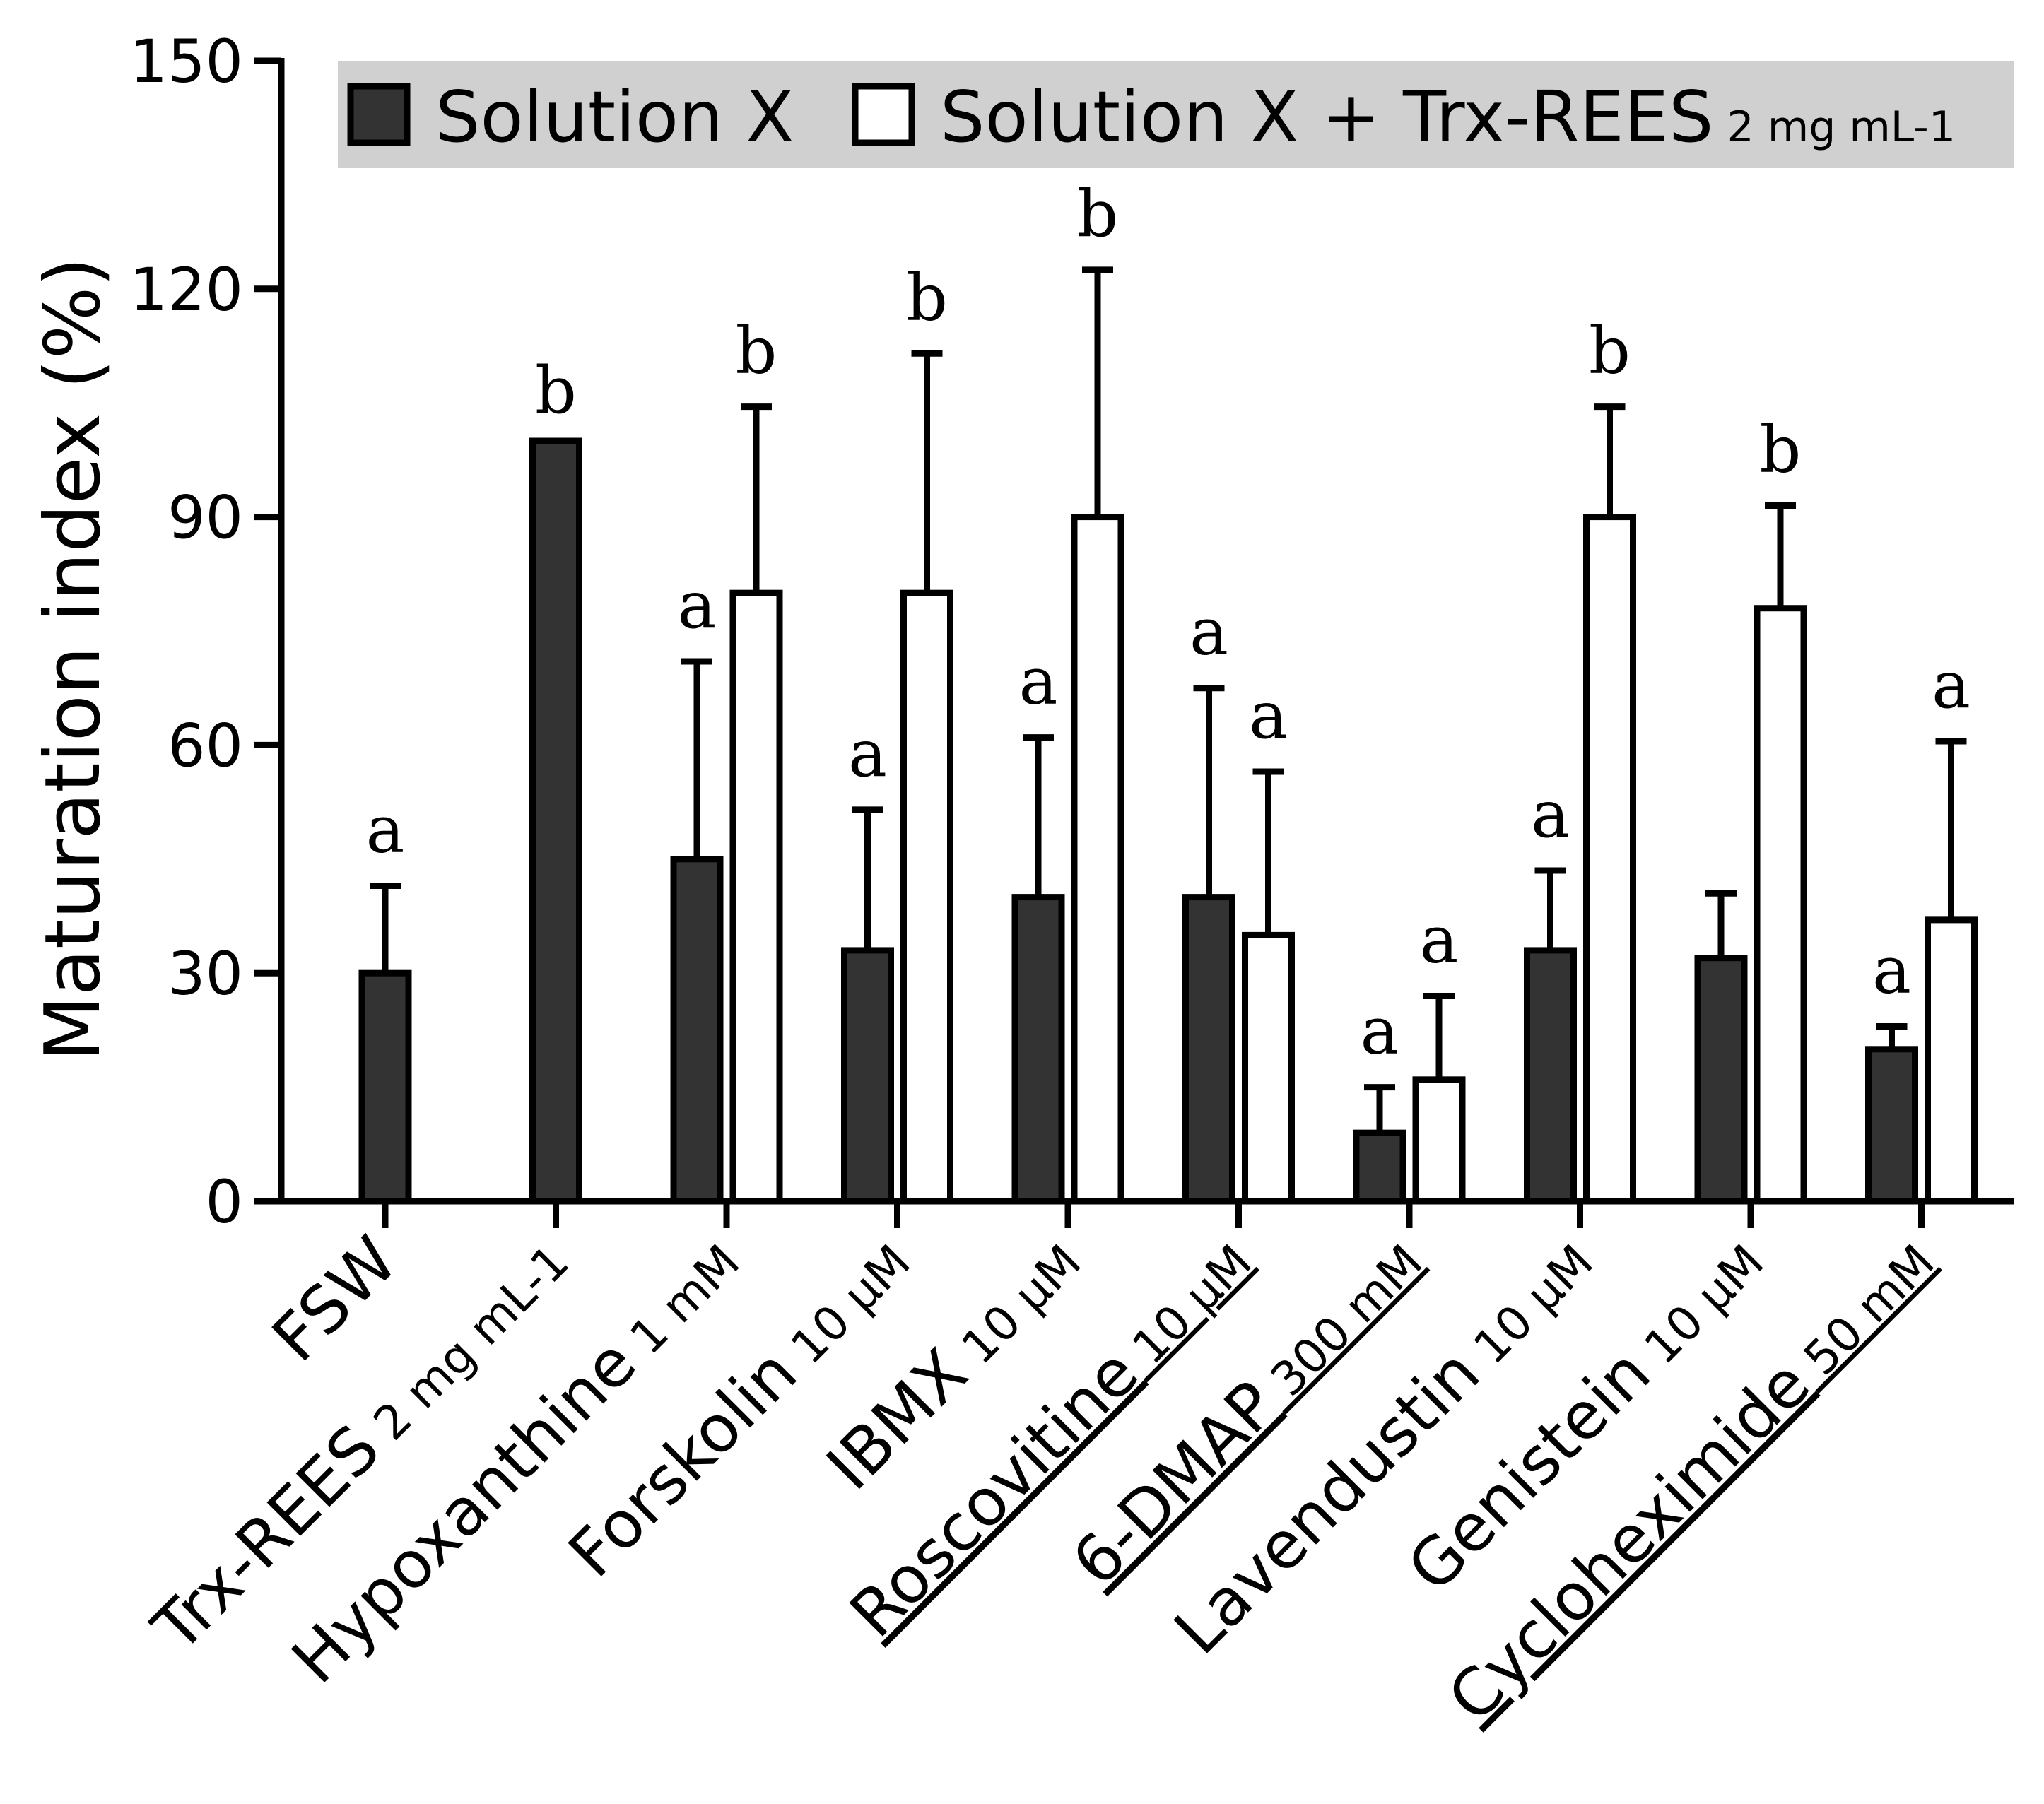 This screenshot has height=1804, width=2044. Describe the element at coordinates (379, 115) in the screenshot. I see `legend-swatch-s0` at that location.